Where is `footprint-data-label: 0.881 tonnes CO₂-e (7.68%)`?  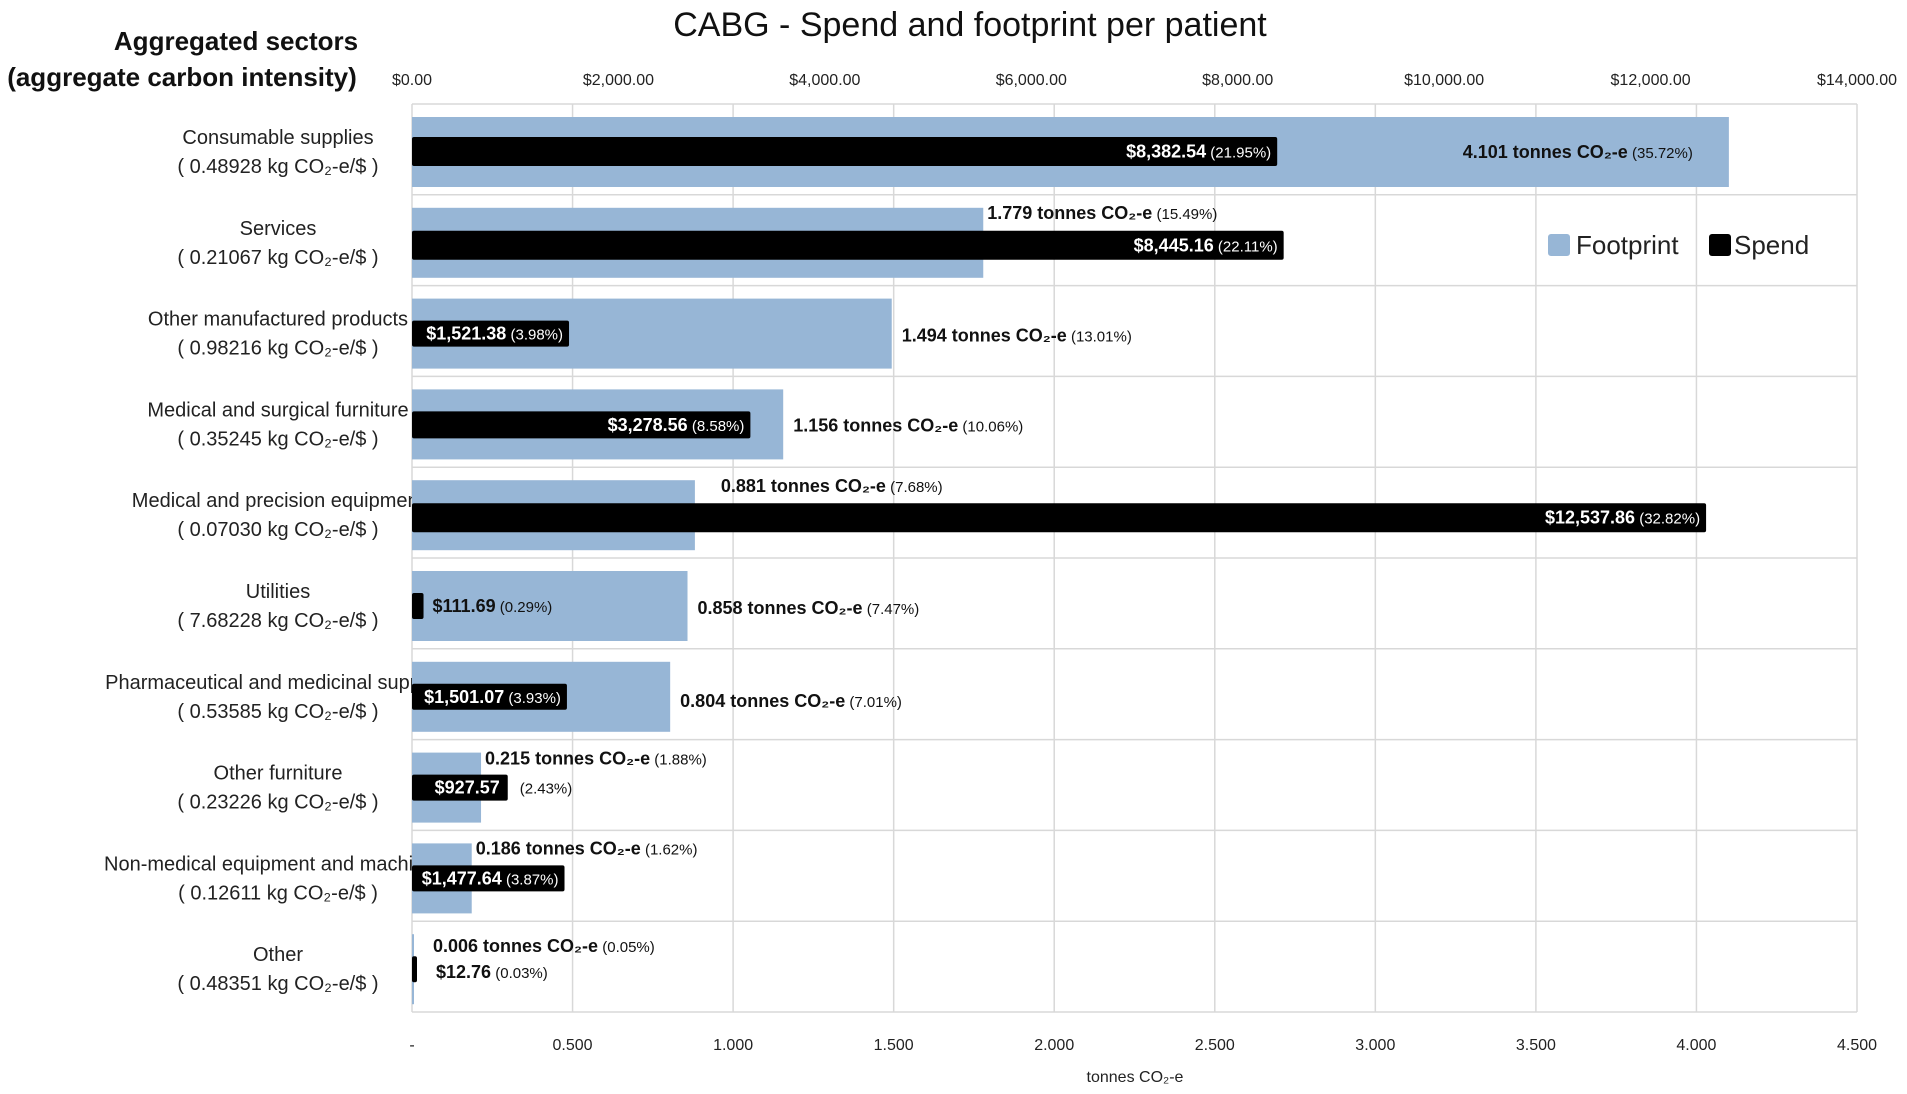 footprint-data-label: 0.881 tonnes CO₂-e (7.68%) is located at coordinates (832, 486).